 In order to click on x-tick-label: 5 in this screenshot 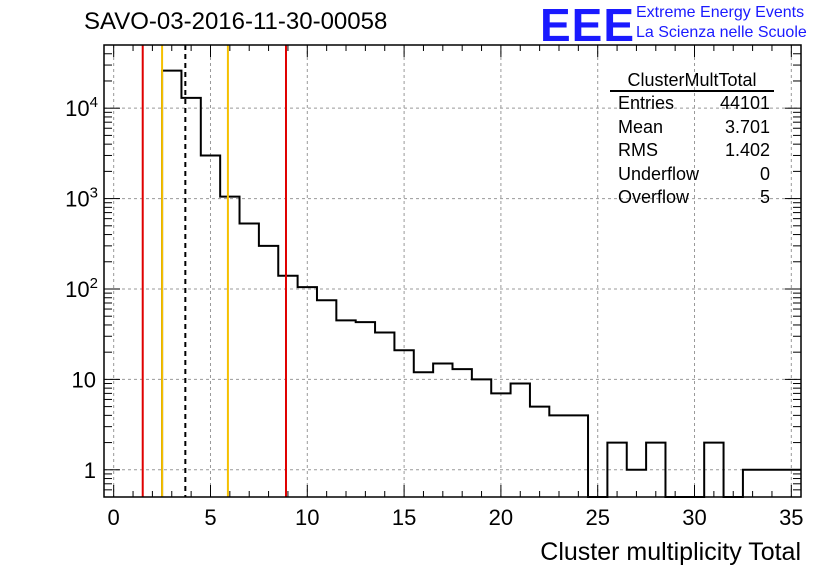, I will do `click(210, 517)`.